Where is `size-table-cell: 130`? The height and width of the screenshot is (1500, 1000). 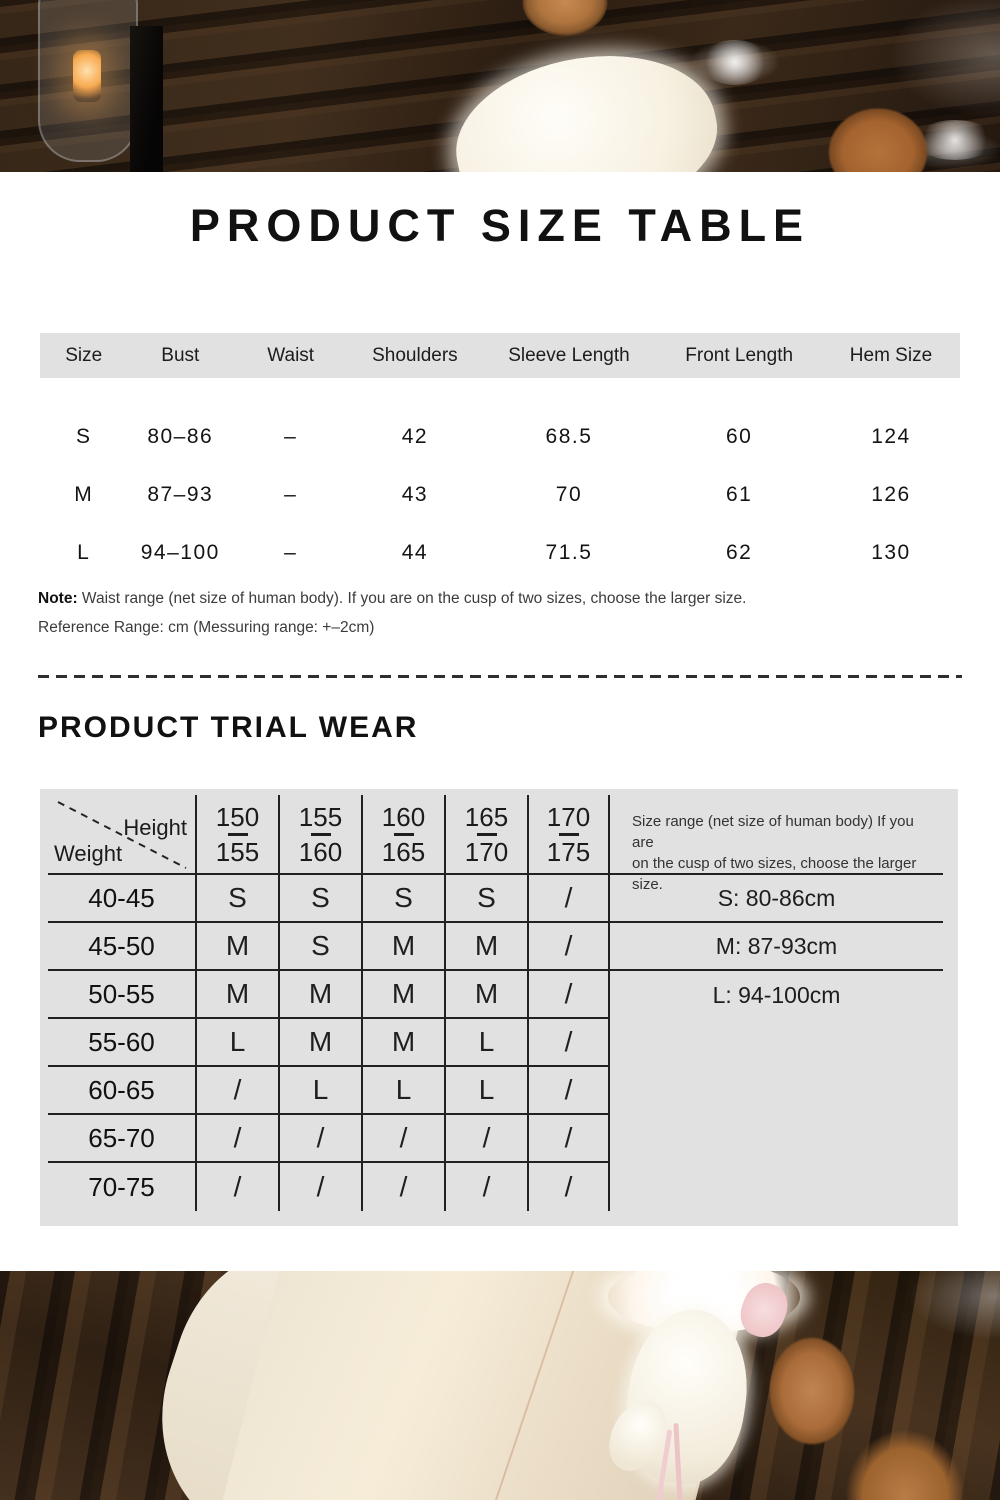
size-table-cell: 130 is located at coordinates (891, 552).